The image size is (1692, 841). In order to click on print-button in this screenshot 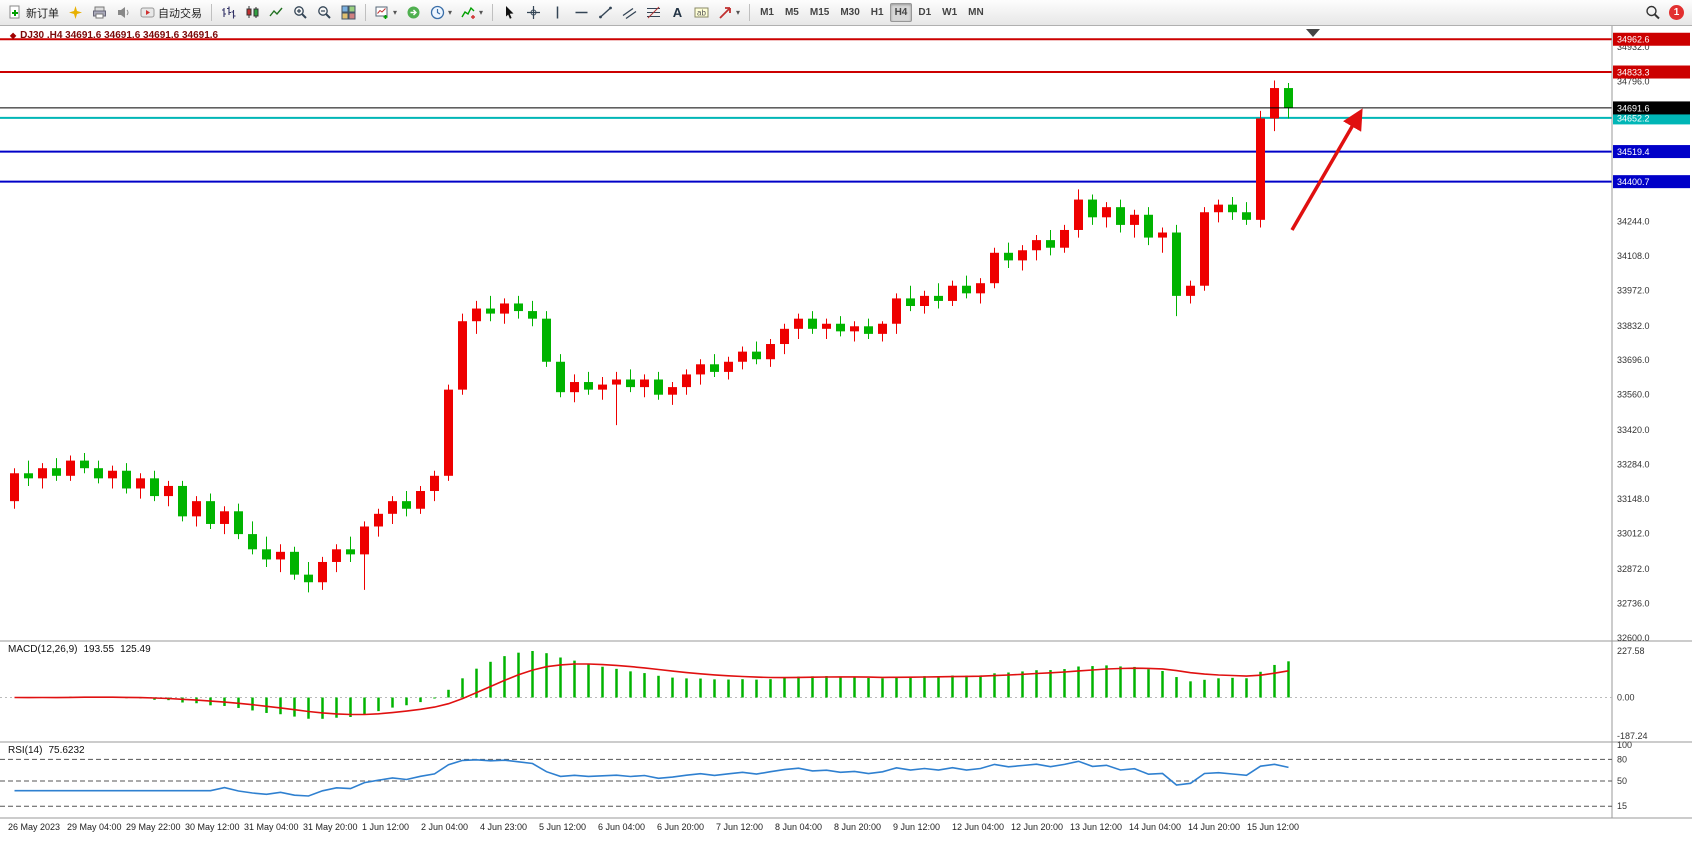, I will do `click(99, 12)`.